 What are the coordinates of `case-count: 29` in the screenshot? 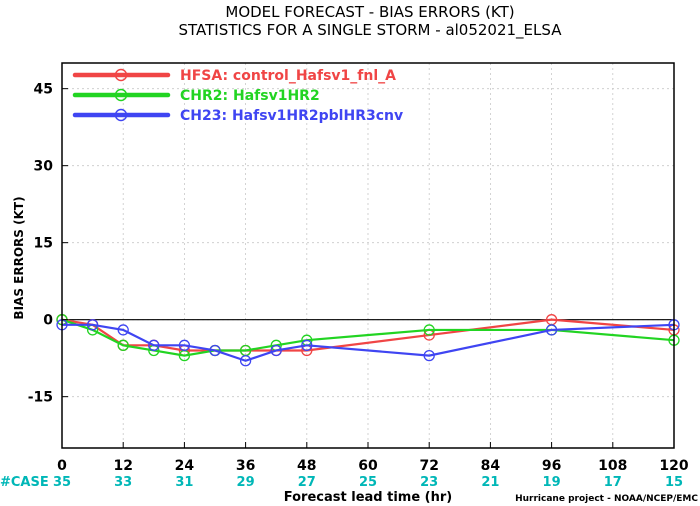 It's located at (246, 482).